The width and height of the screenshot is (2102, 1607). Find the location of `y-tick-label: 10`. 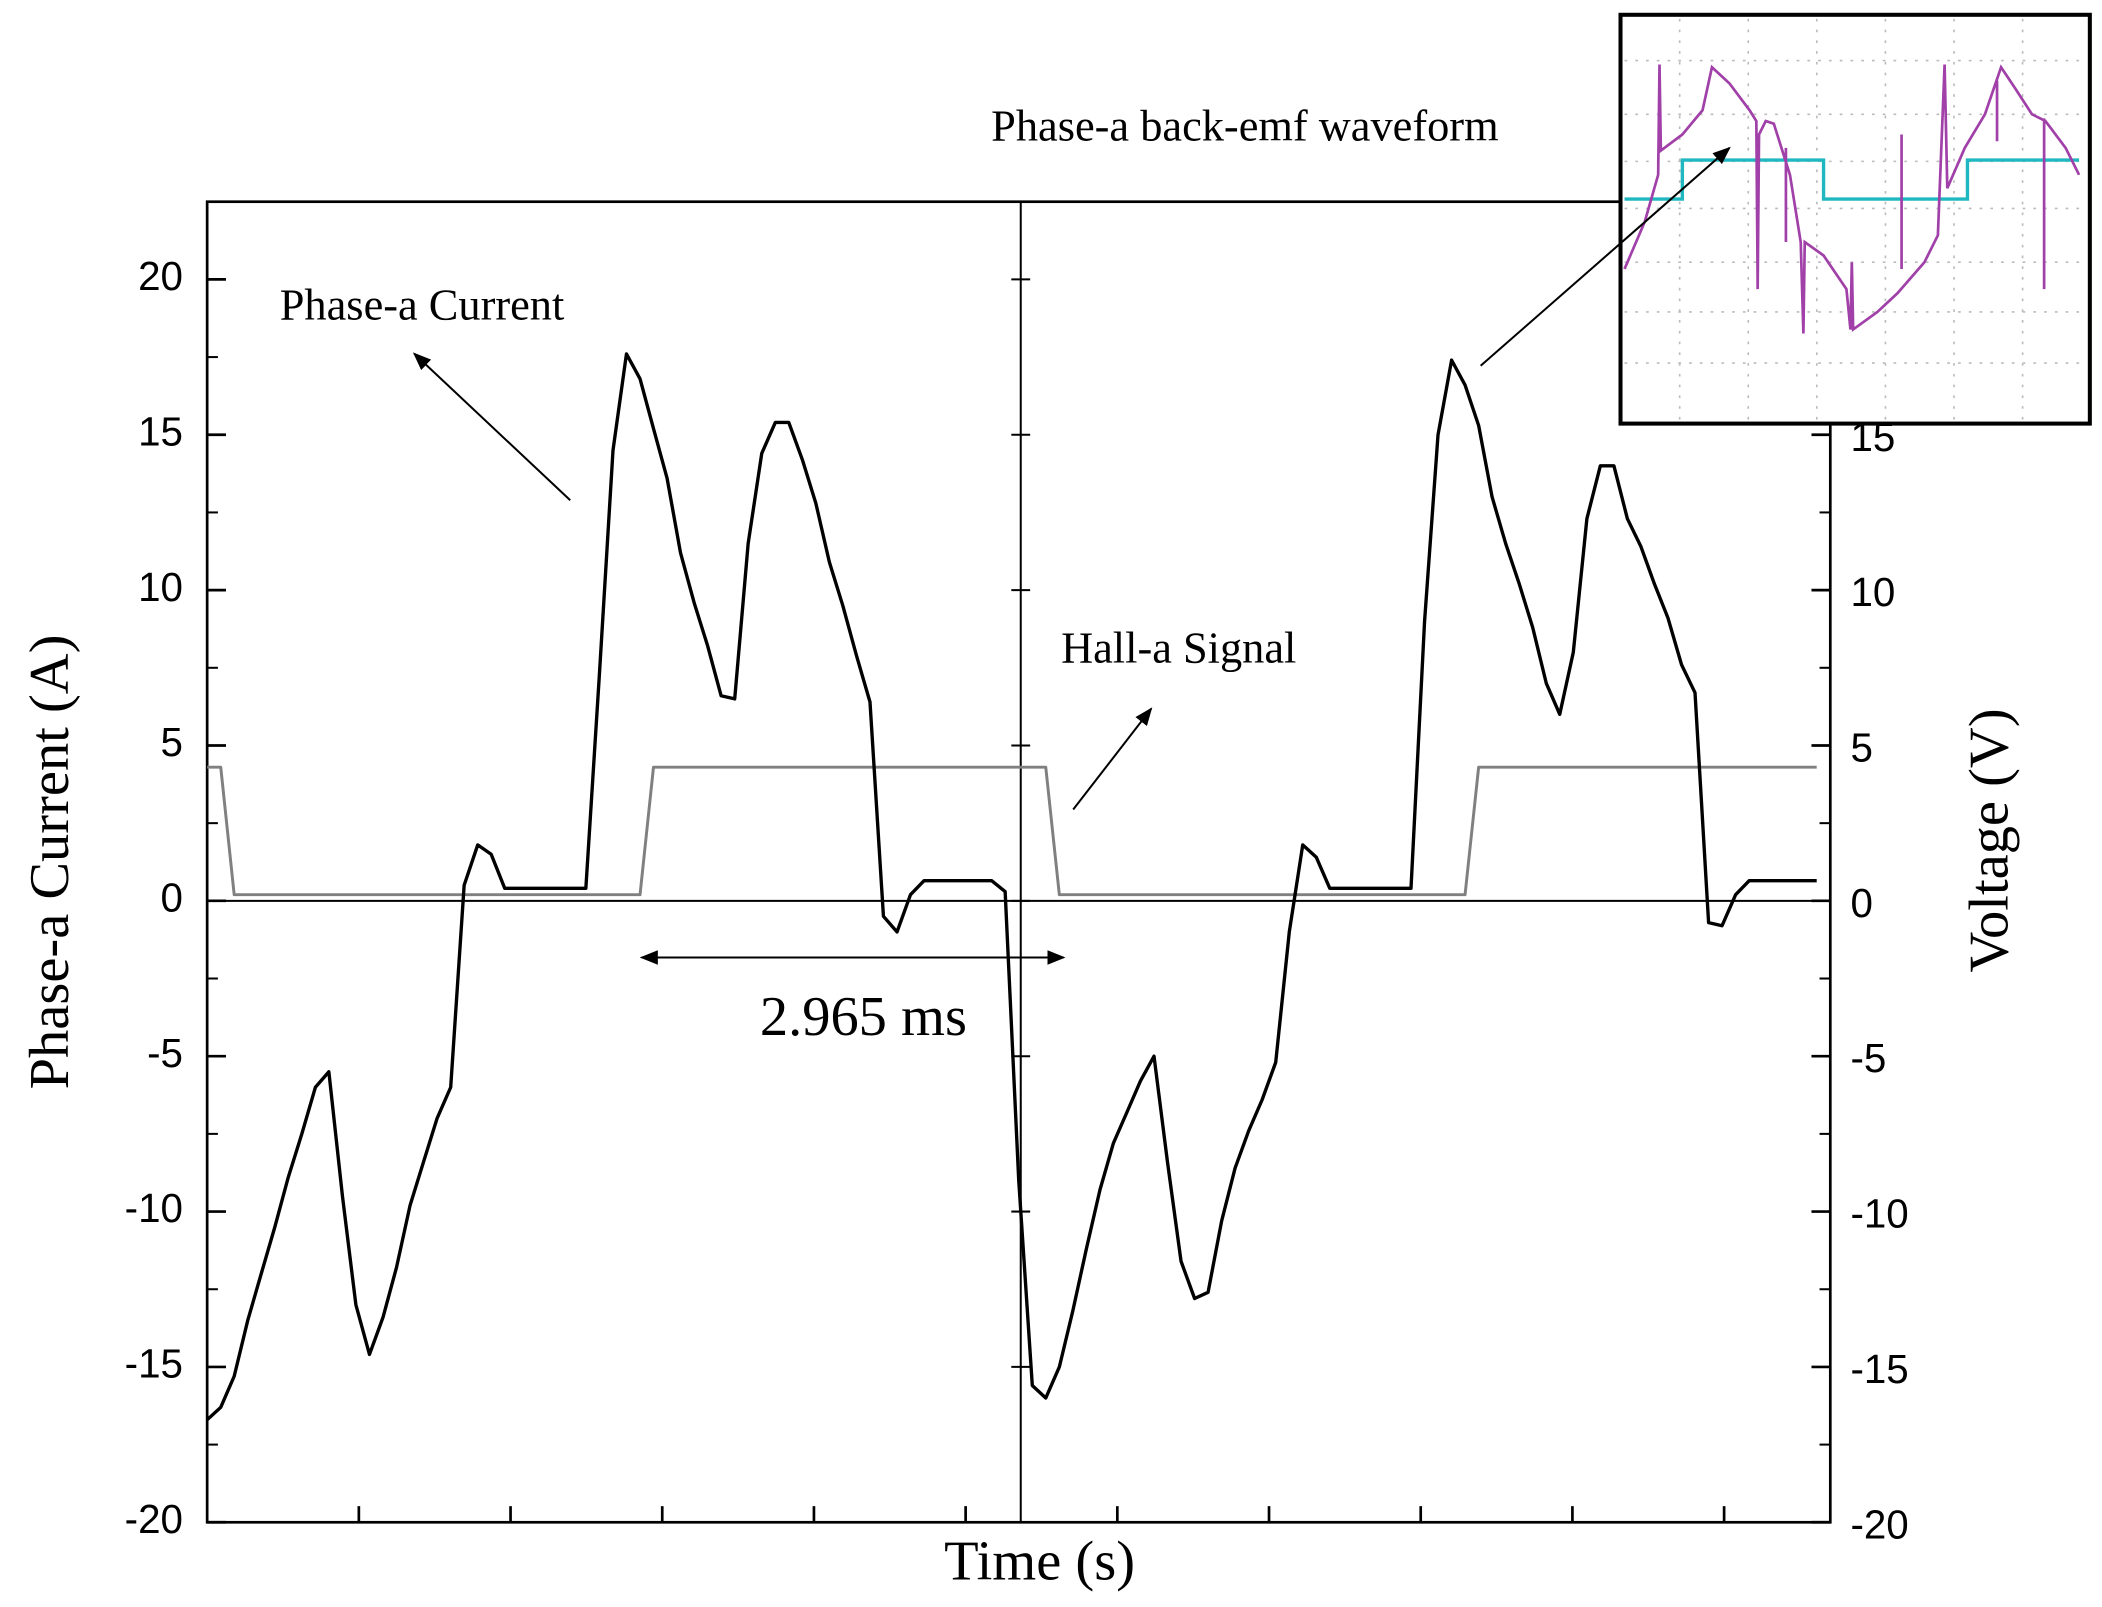

y-tick-label: 10 is located at coordinates (160, 587).